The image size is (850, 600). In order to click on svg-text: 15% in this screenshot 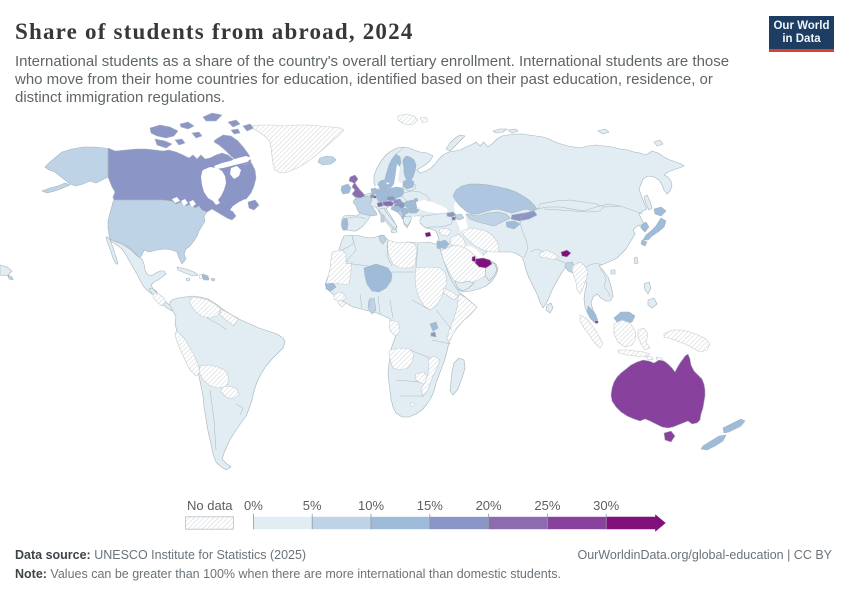, I will do `click(430, 505)`.